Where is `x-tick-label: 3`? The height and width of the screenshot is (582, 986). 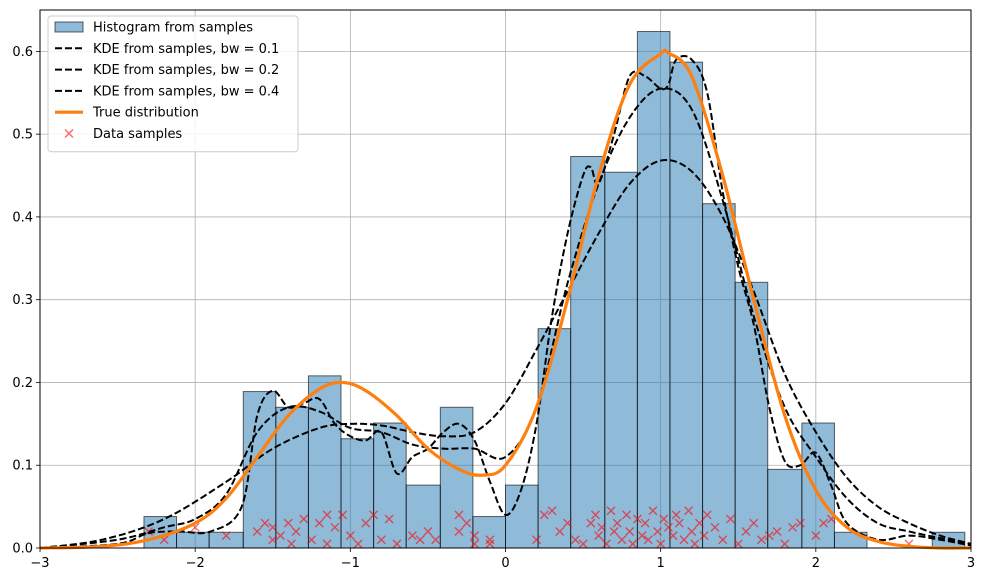 x-tick-label: 3 is located at coordinates (971, 563).